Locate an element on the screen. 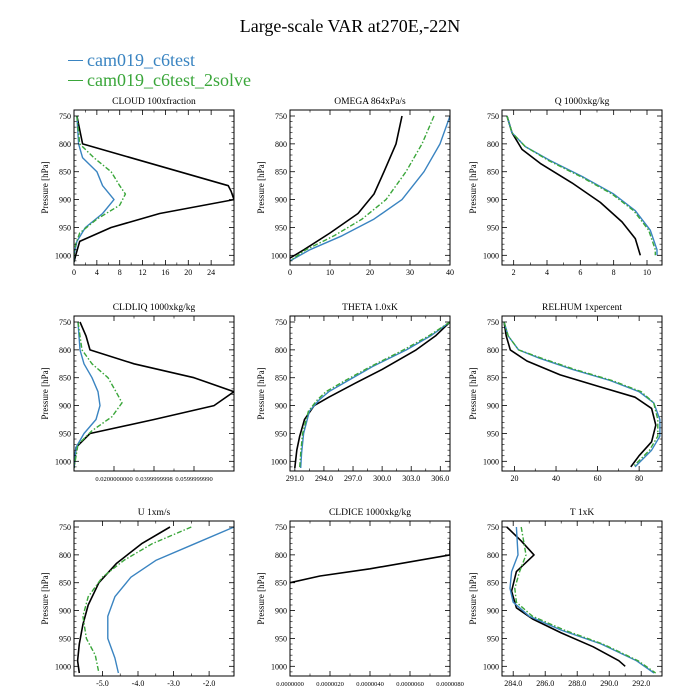 This screenshot has width=700, height=700. panel-title: CLDLIQ 1000xkg/kg is located at coordinates (154, 308).